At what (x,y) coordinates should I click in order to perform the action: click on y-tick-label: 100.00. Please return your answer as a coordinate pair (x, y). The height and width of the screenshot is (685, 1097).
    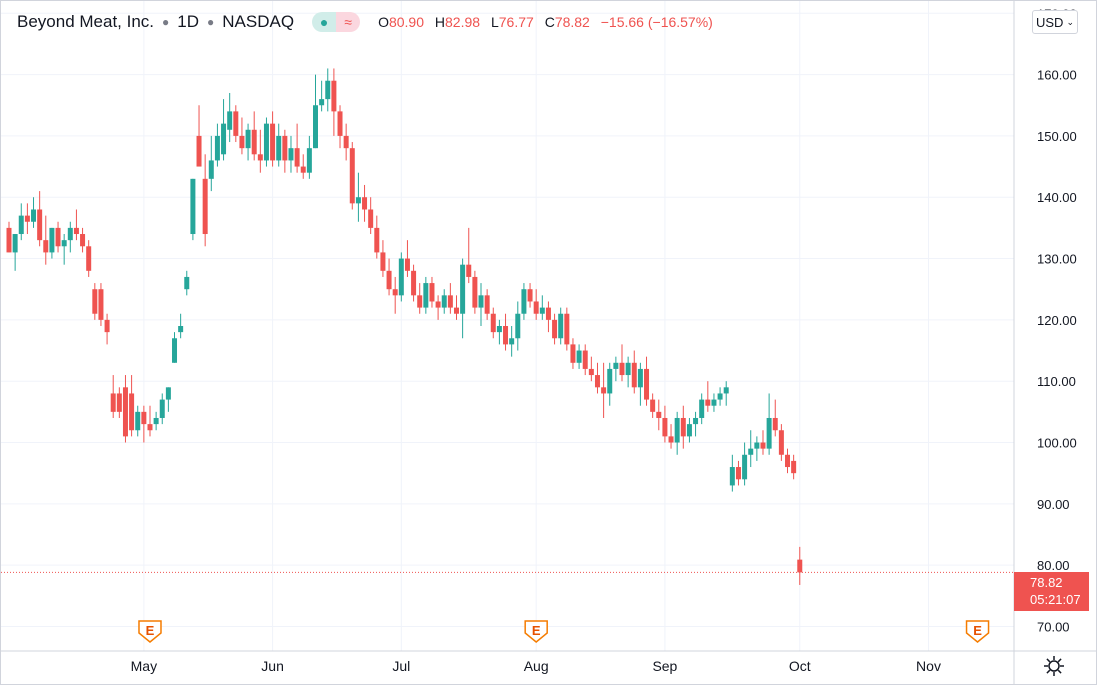
    Looking at the image, I should click on (1057, 443).